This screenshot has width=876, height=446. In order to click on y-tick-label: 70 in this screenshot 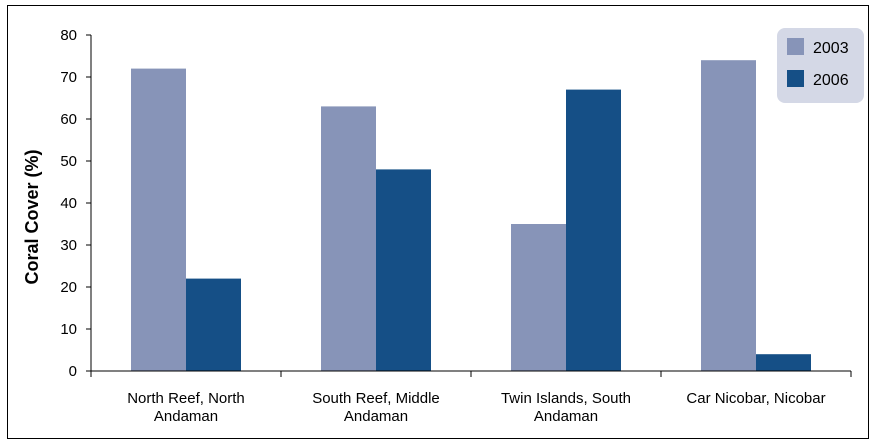, I will do `click(68, 77)`.